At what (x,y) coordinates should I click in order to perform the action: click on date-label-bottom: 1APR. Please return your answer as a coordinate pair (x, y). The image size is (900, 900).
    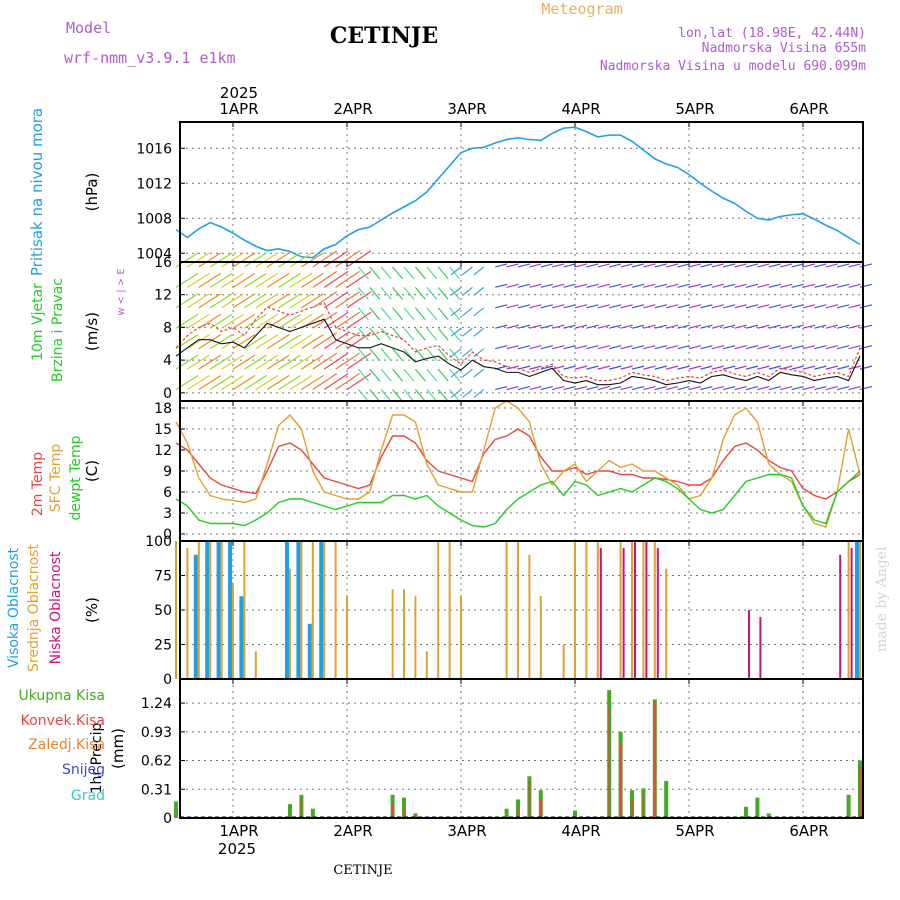
    Looking at the image, I should click on (238, 831).